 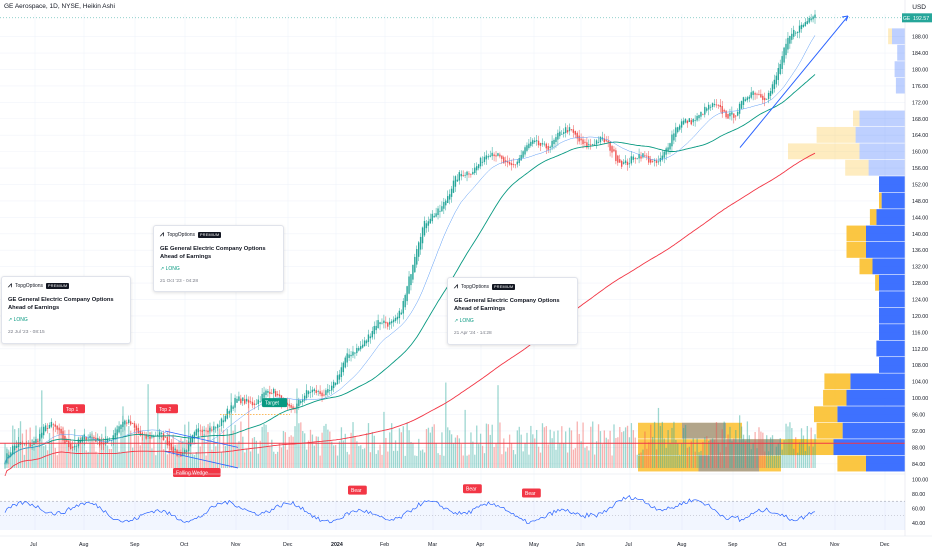 I want to click on symbol-header: GE Aerospace, 1D, NYSE, Heikin Ashi, so click(x=59, y=6).